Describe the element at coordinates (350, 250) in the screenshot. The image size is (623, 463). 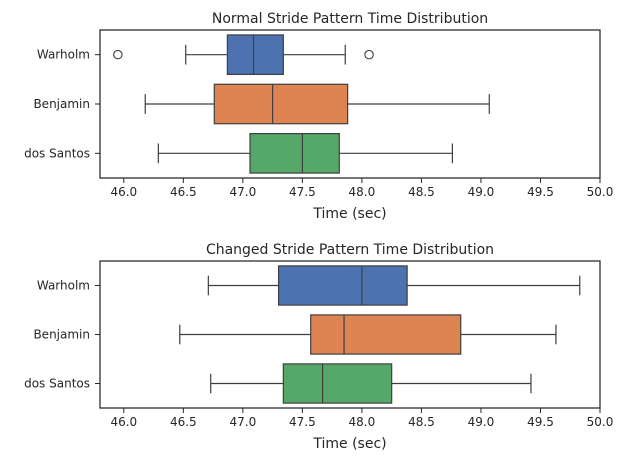
I see `chart-title: Changed Stride Pattern Time Distribution` at that location.